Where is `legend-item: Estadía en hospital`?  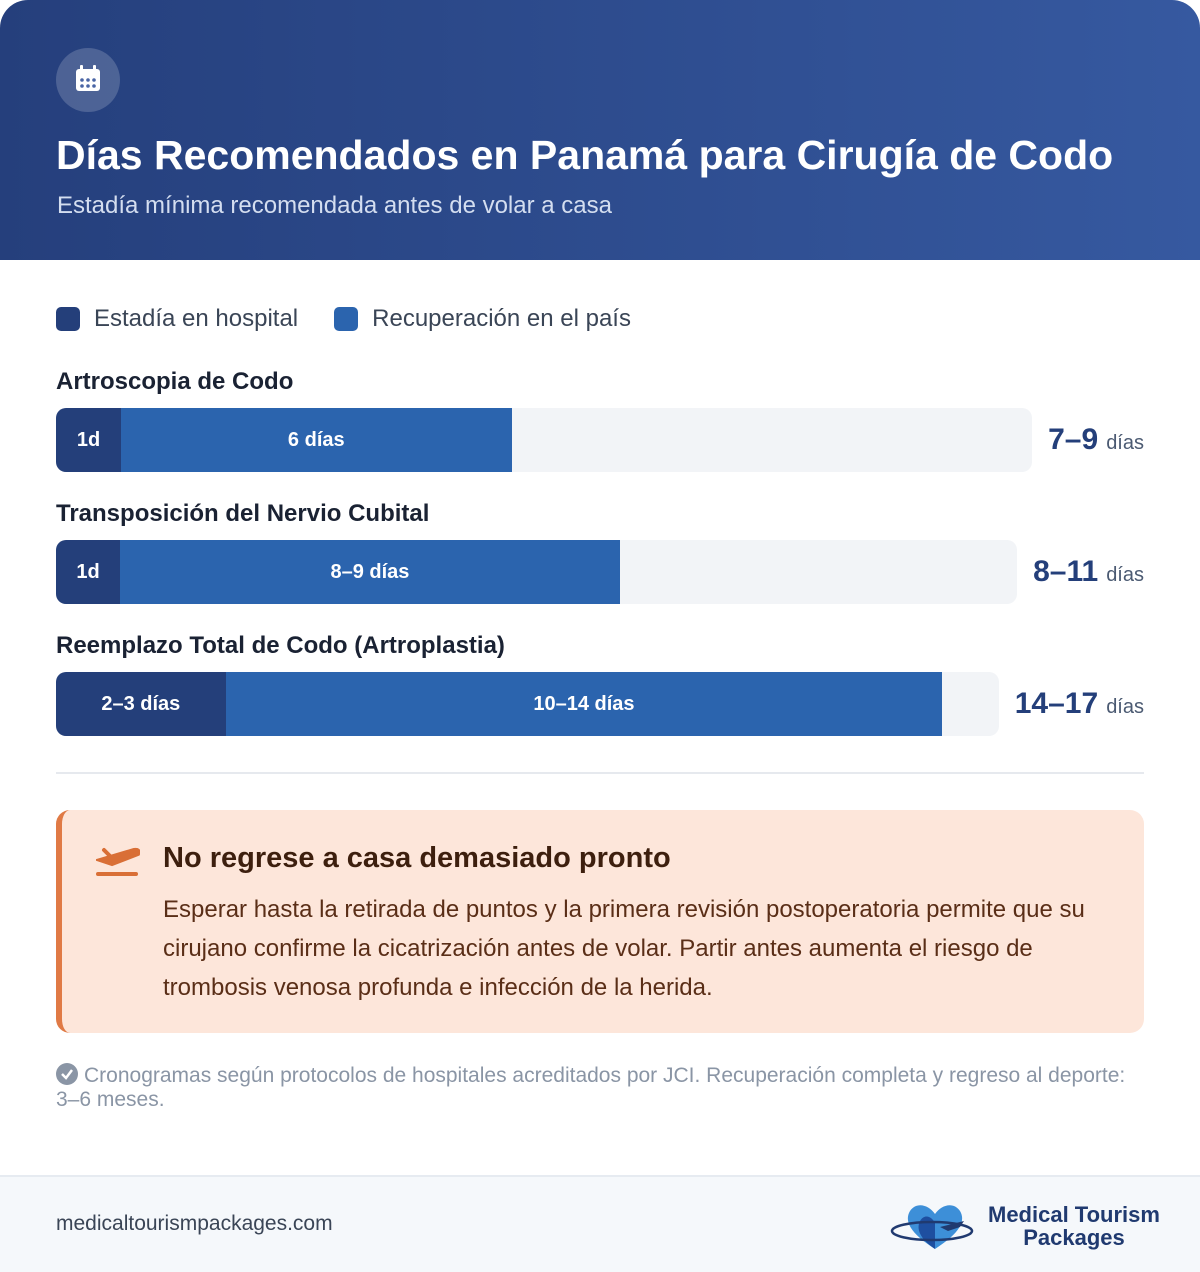 legend-item: Estadía en hospital is located at coordinates (177, 319).